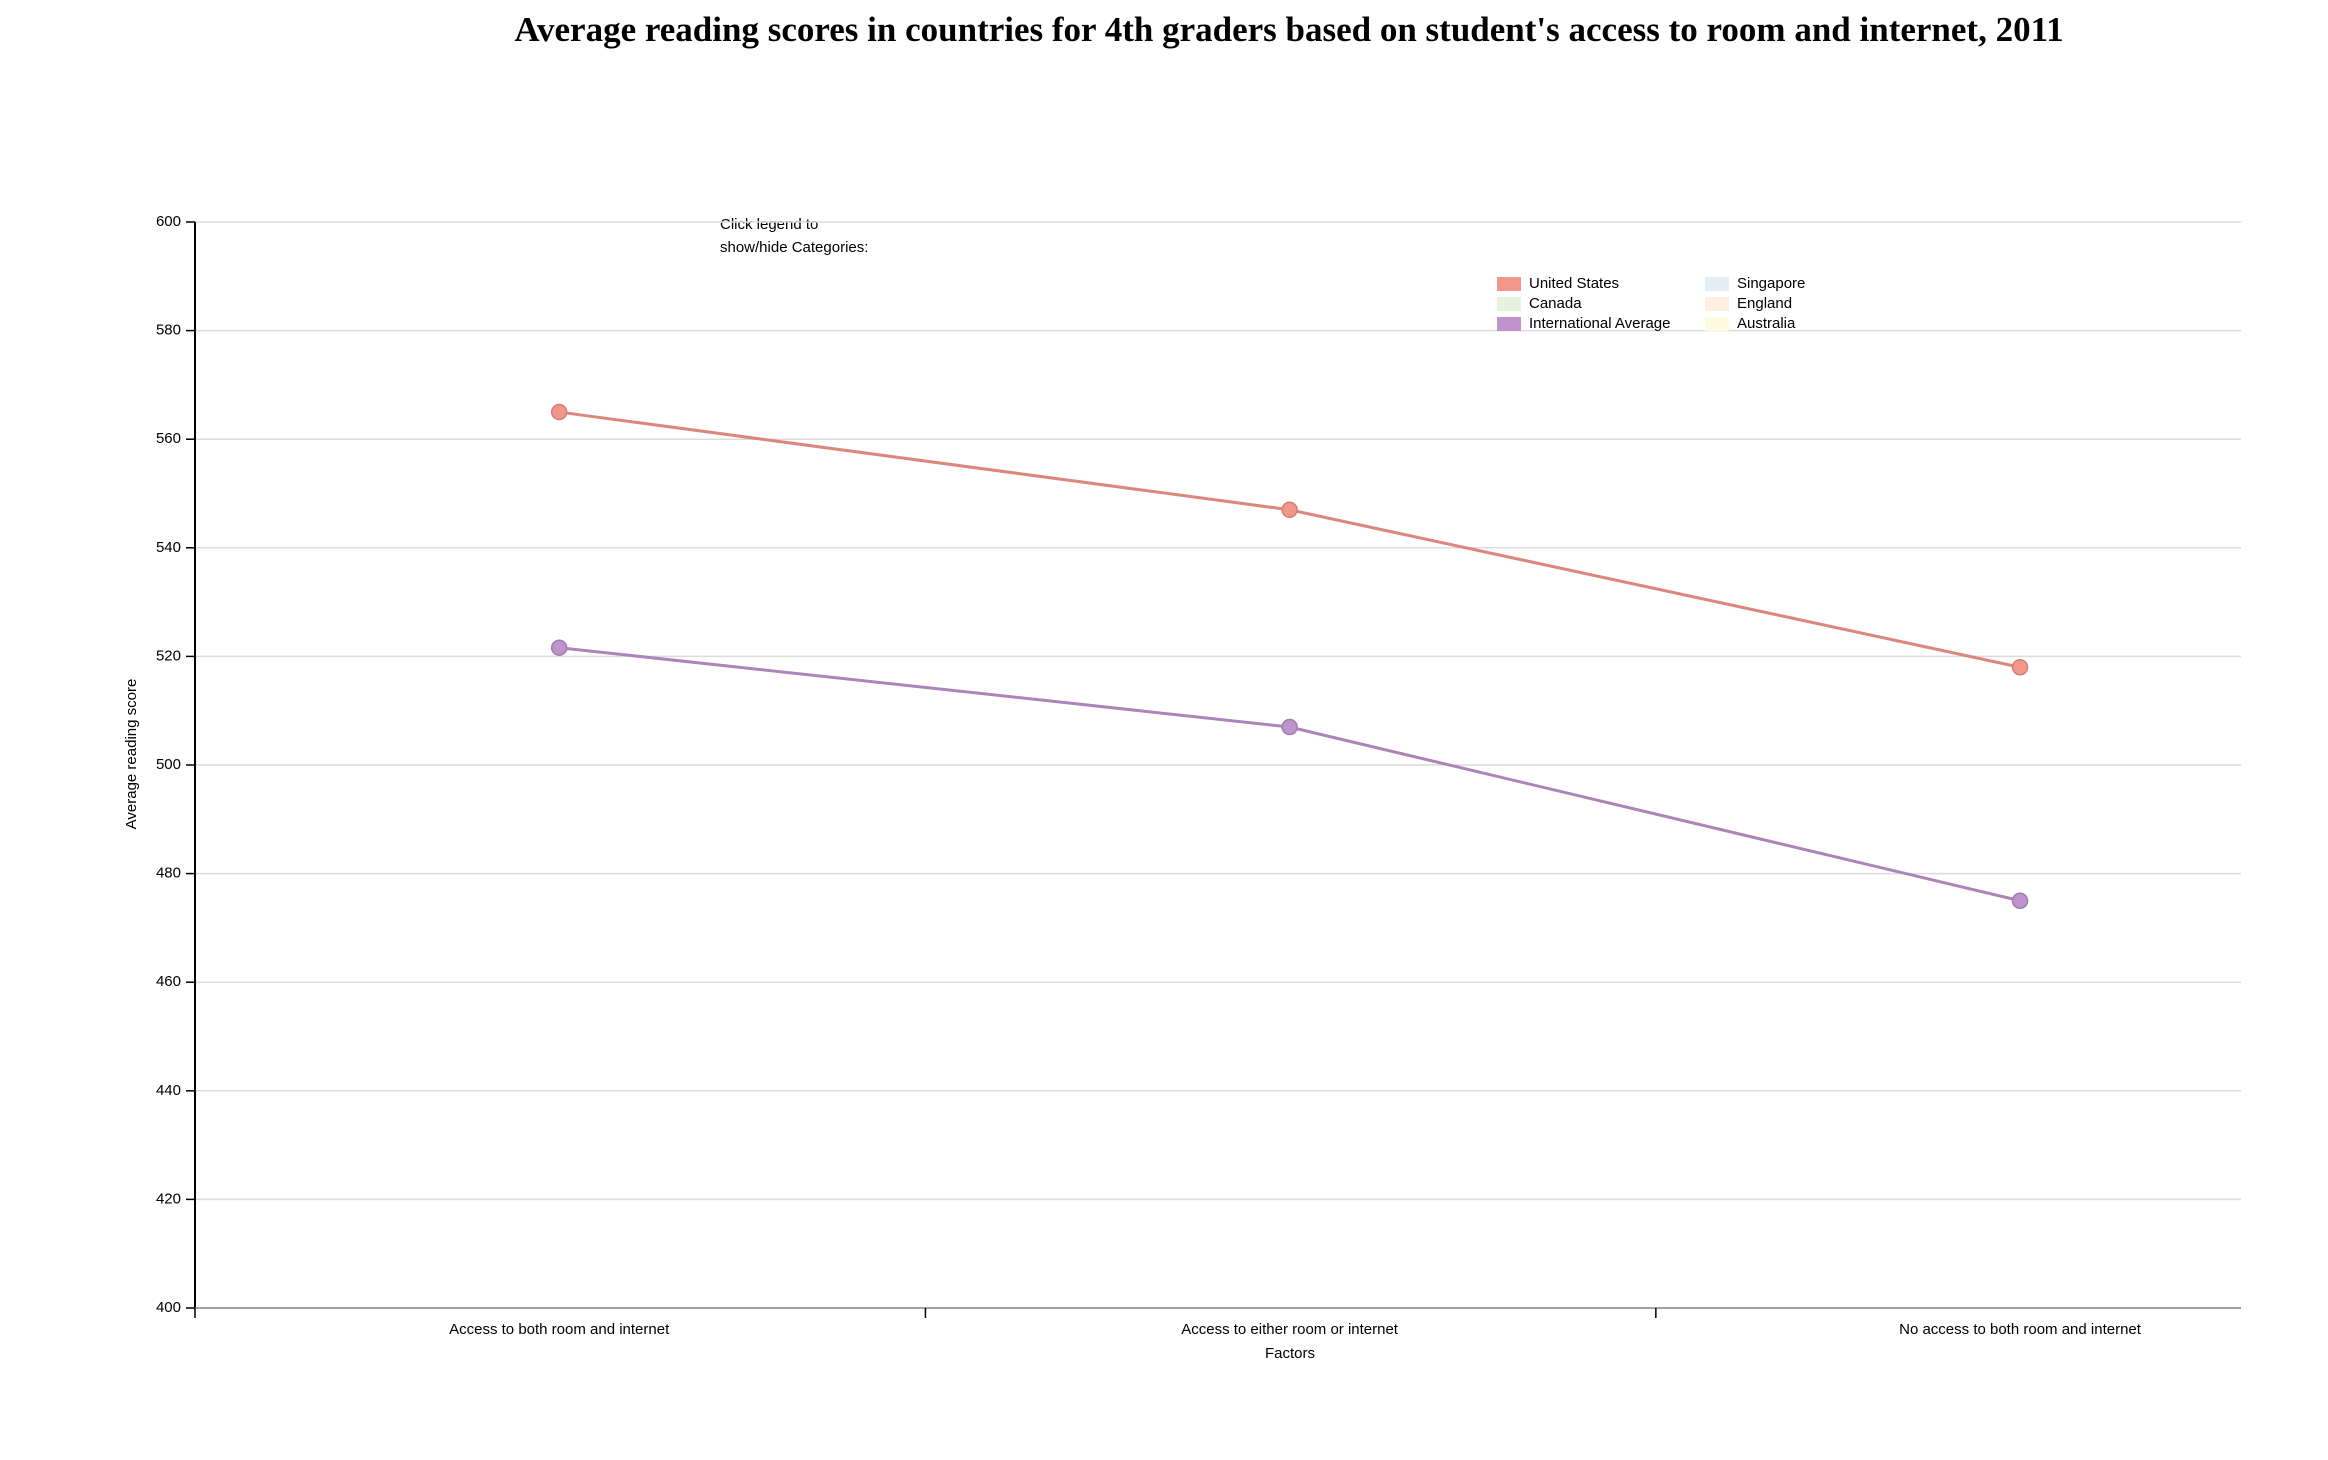 Image resolution: width=2328 pixels, height=1460 pixels. What do you see at coordinates (1764, 303) in the screenshot?
I see `legend-label: England` at bounding box center [1764, 303].